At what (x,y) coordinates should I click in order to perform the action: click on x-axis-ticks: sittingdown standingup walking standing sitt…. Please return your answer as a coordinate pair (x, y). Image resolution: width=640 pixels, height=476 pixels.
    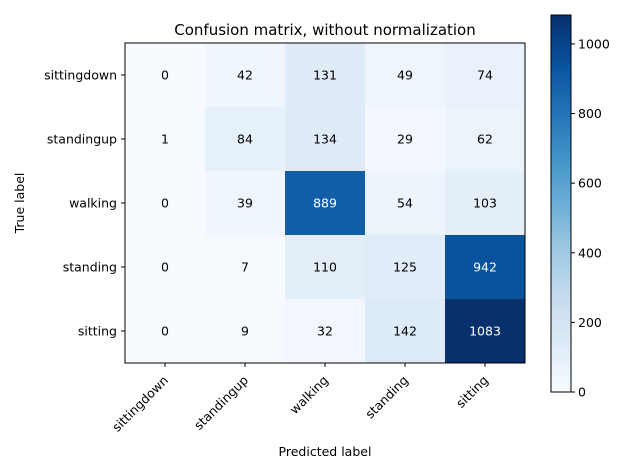
    Looking at the image, I should click on (300, 399).